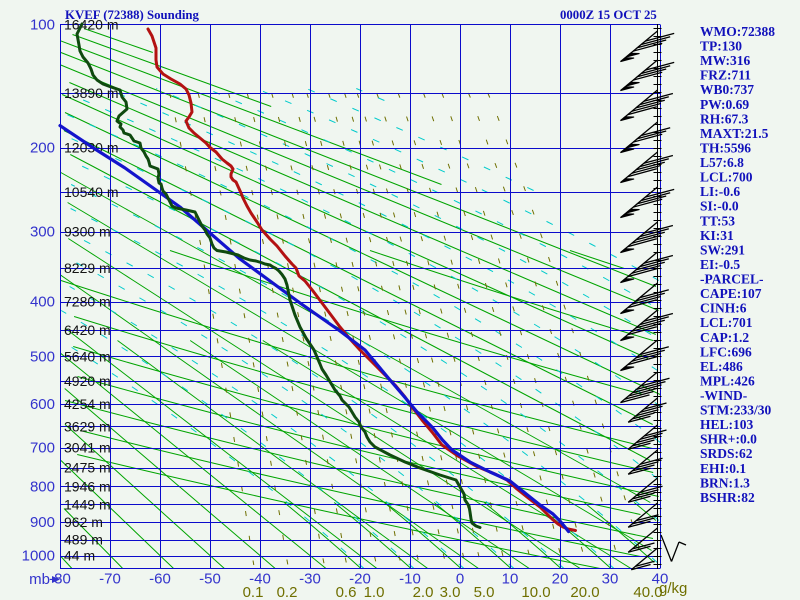 Image resolution: width=800 pixels, height=600 pixels. I want to click on svg-text: 300, so click(42, 232).